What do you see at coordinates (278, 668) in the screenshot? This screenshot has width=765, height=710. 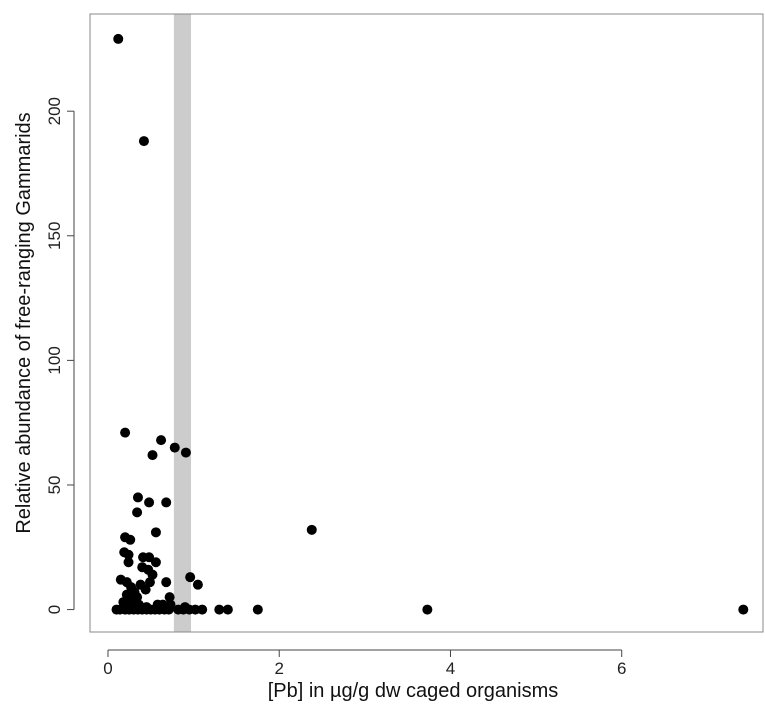 I see `x-tick-label: 2` at bounding box center [278, 668].